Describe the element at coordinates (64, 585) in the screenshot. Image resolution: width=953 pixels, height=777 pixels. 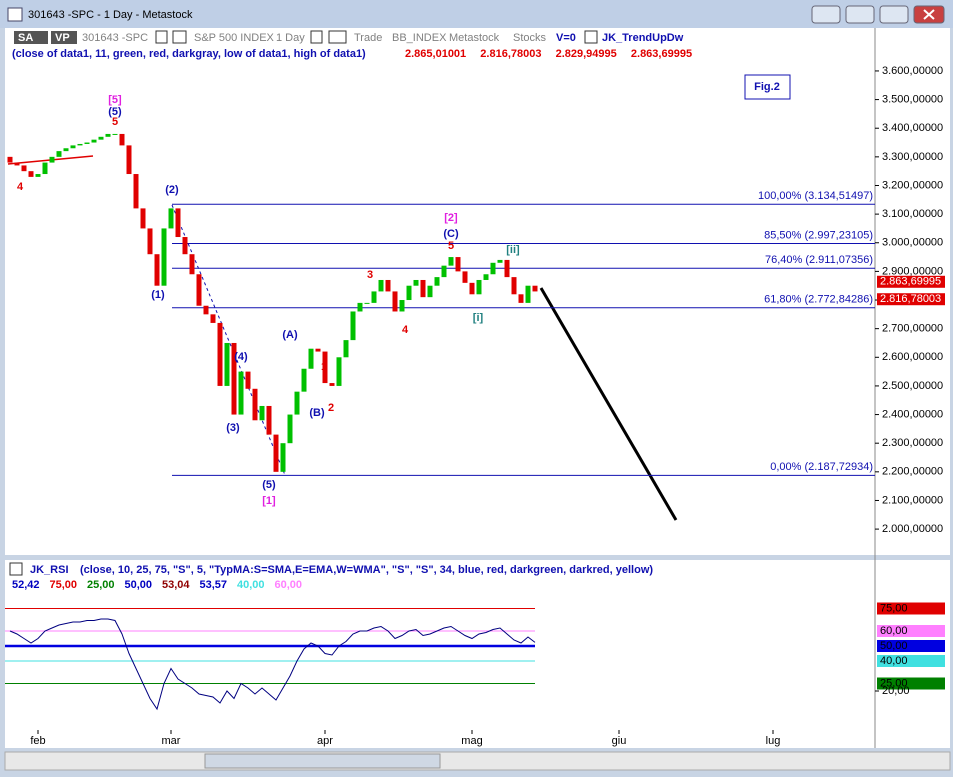
I see `rsi-value: 75,00` at that location.